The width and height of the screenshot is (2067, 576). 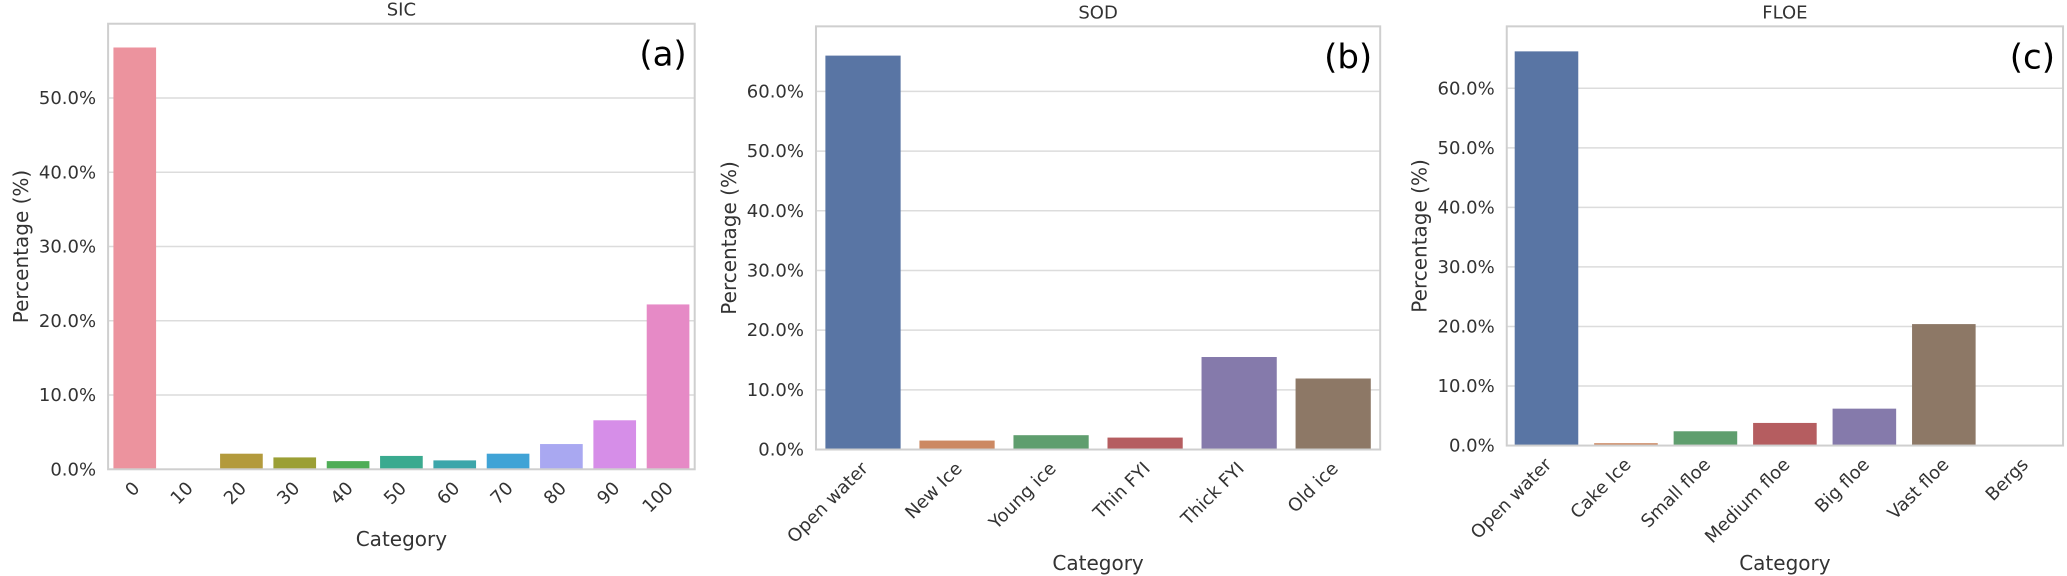 What do you see at coordinates (1212, 494) in the screenshot?
I see `x-tick-label: Thick FYI` at bounding box center [1212, 494].